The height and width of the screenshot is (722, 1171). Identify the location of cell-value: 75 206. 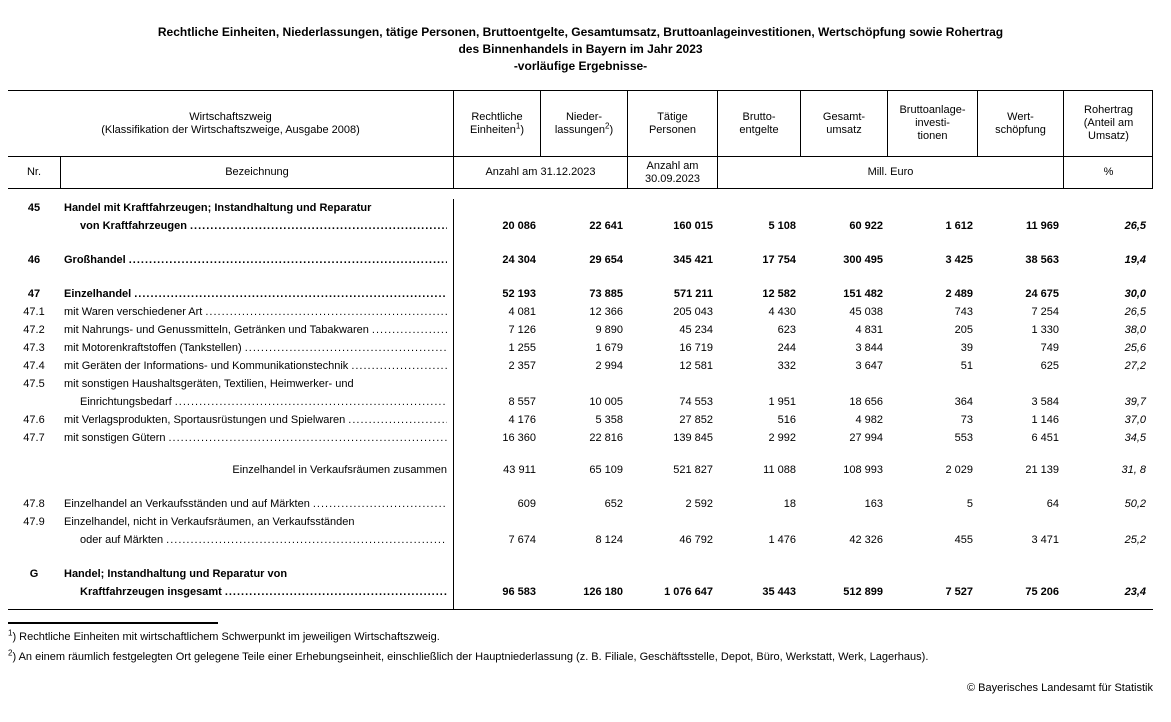
(1042, 592).